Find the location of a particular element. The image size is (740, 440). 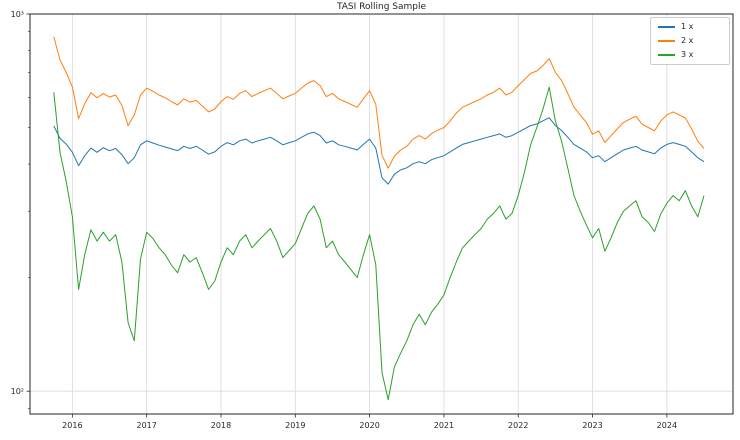

x-tick-label: 2023 is located at coordinates (592, 425).